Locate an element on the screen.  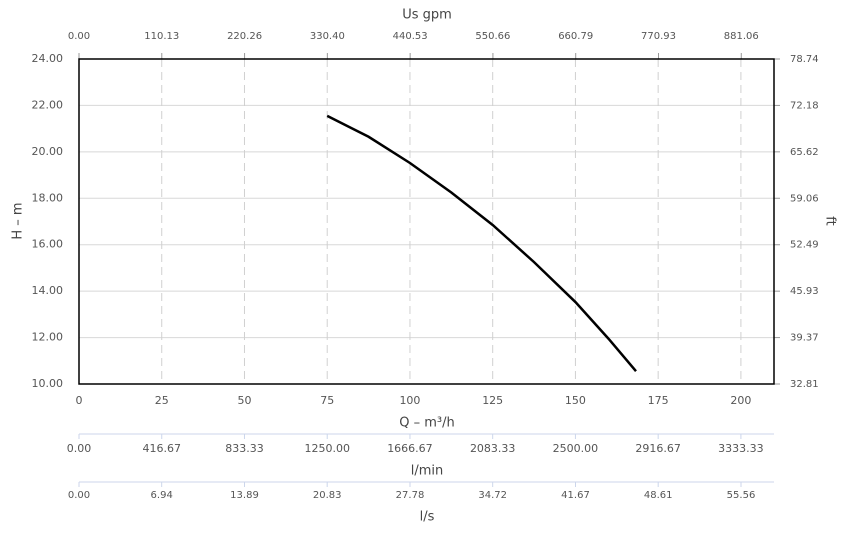
extra-axis-tick-label: 1666.67 is located at coordinates (410, 448).